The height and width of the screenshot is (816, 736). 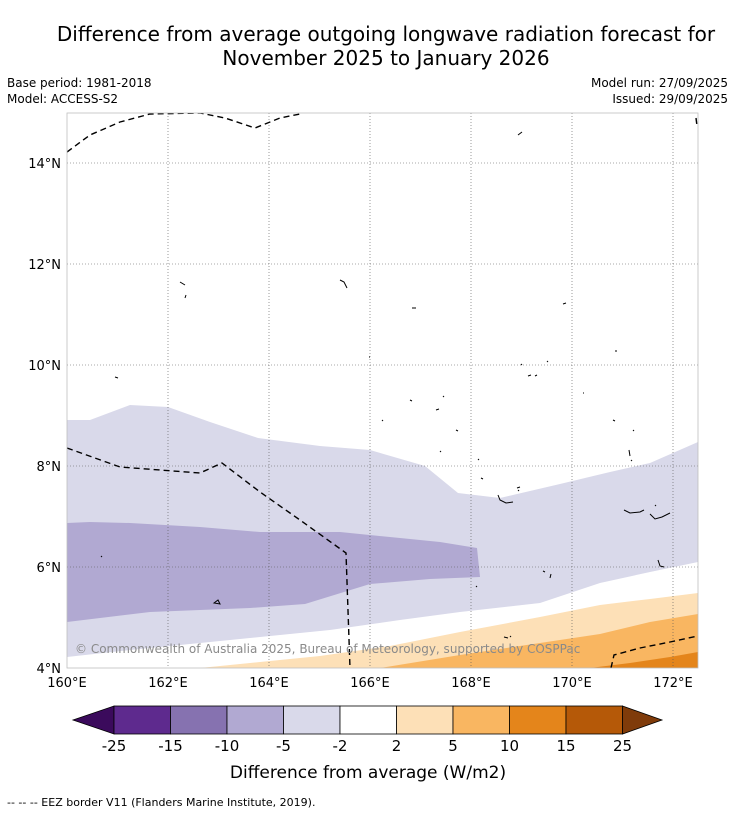 I want to click on colorbar-tick-label: 15, so click(x=565, y=746).